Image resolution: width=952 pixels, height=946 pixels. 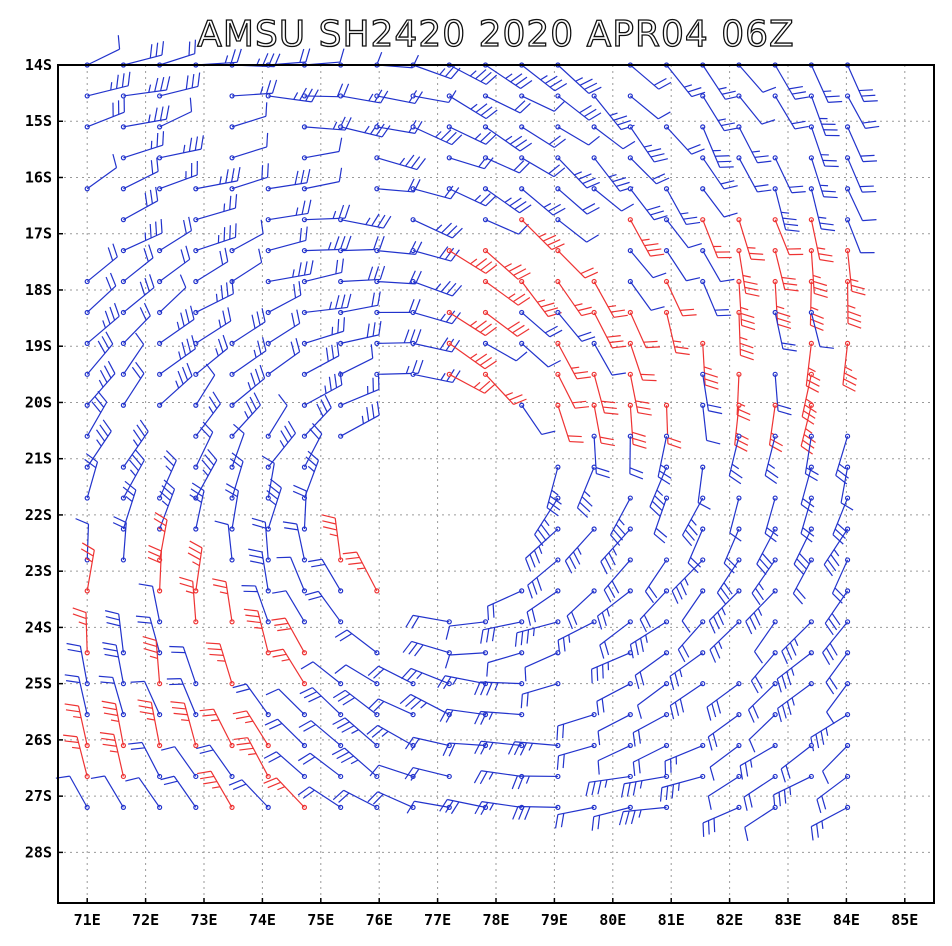 I want to click on y-tick-label: 26S, so click(x=38, y=740).